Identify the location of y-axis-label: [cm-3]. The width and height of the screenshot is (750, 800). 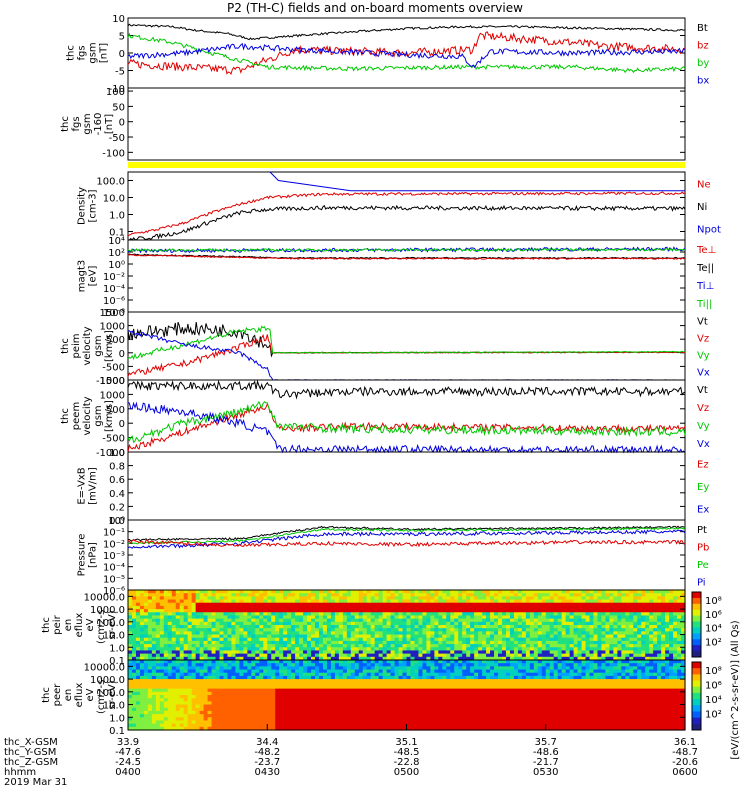
(93, 205).